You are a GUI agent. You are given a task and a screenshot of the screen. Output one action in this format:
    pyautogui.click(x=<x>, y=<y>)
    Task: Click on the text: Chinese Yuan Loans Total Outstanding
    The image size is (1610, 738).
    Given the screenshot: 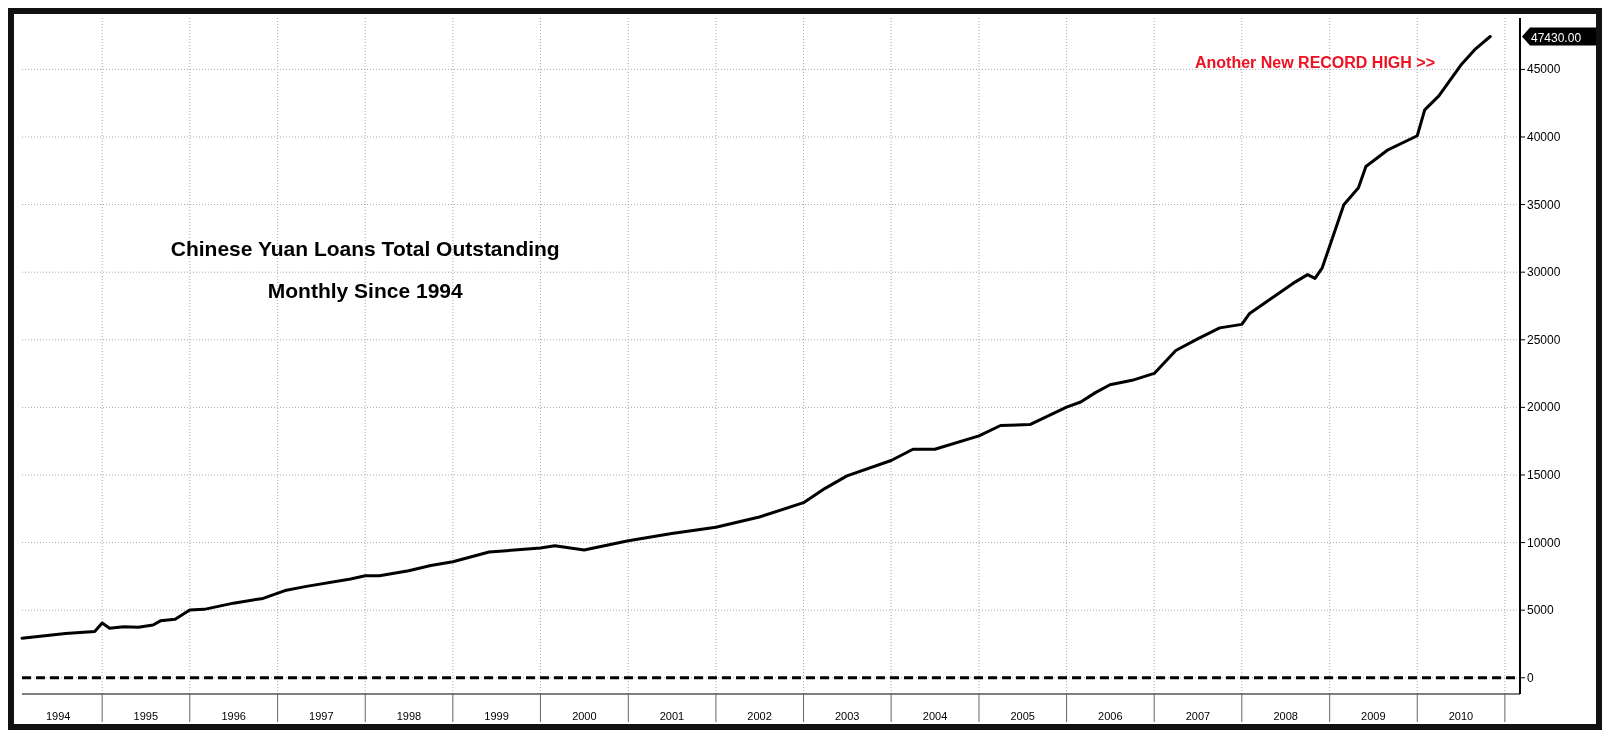 What is the action you would take?
    pyautogui.click(x=365, y=248)
    